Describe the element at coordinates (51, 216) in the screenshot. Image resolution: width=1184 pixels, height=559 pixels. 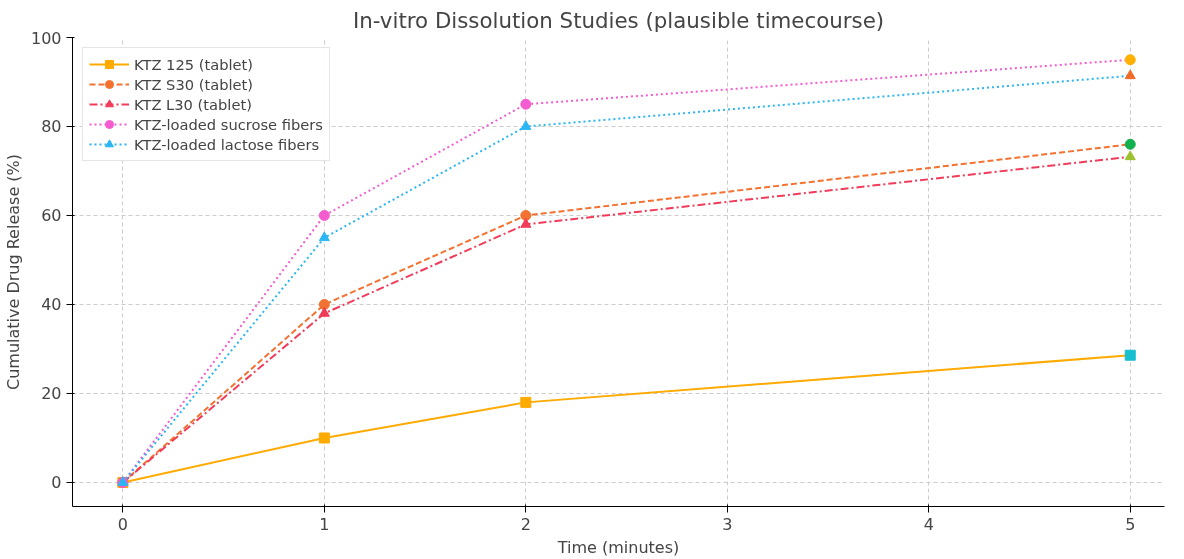
I see `y-tick-label: 60` at that location.